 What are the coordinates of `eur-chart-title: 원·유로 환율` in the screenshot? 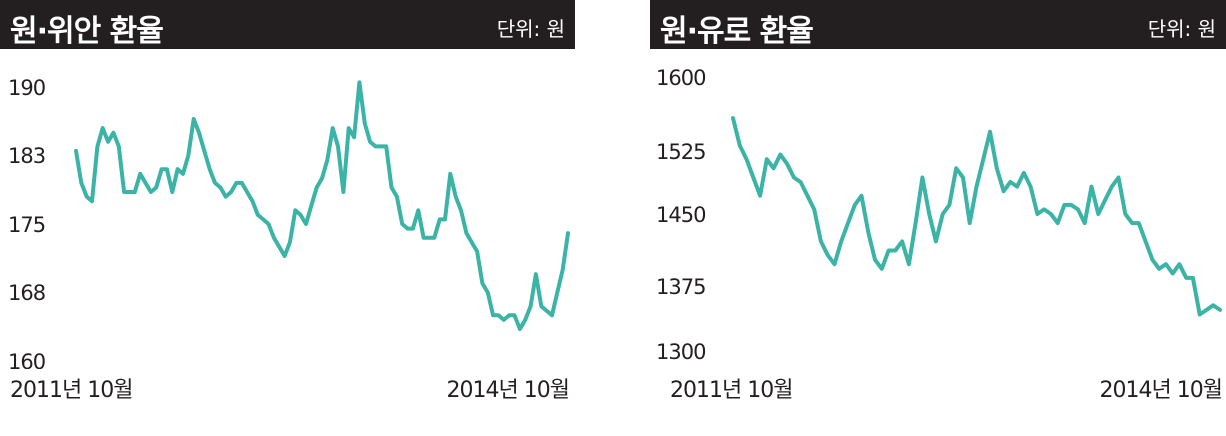 It's located at (737, 31).